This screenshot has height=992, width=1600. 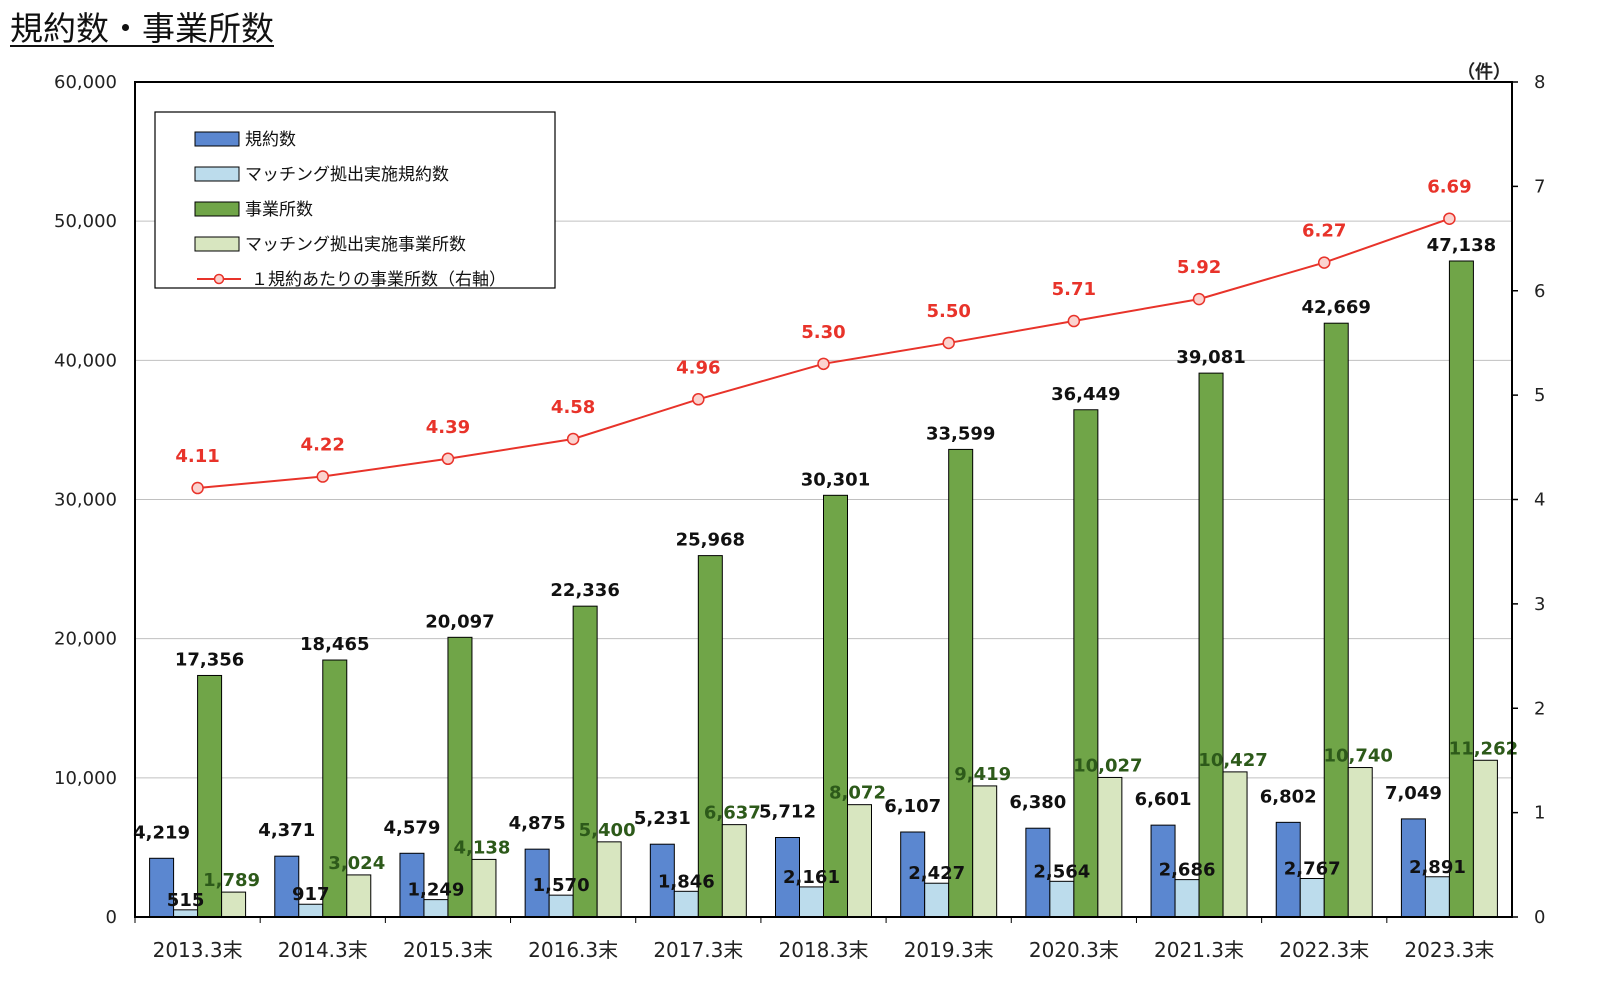 I want to click on bar-label-matching-contracts: 1,249, so click(x=435, y=890).